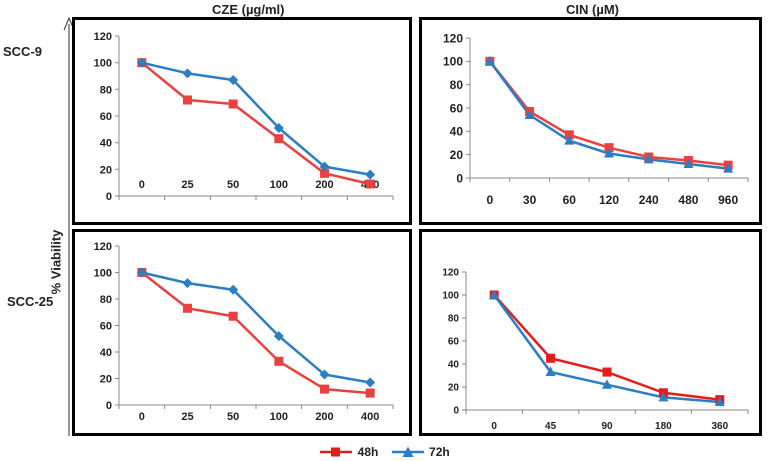 This screenshot has width=768, height=461. I want to click on legend-swatch-72h, so click(407, 451).